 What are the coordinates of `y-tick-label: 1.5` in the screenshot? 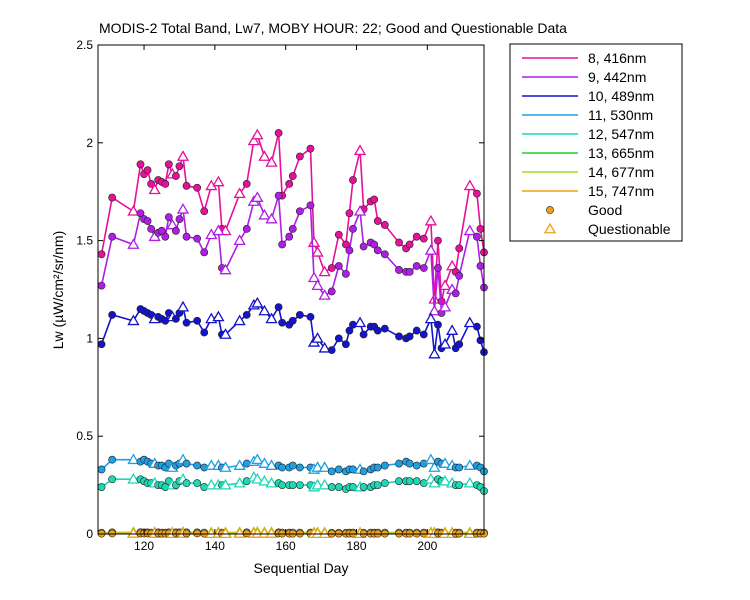 It's located at (84, 241).